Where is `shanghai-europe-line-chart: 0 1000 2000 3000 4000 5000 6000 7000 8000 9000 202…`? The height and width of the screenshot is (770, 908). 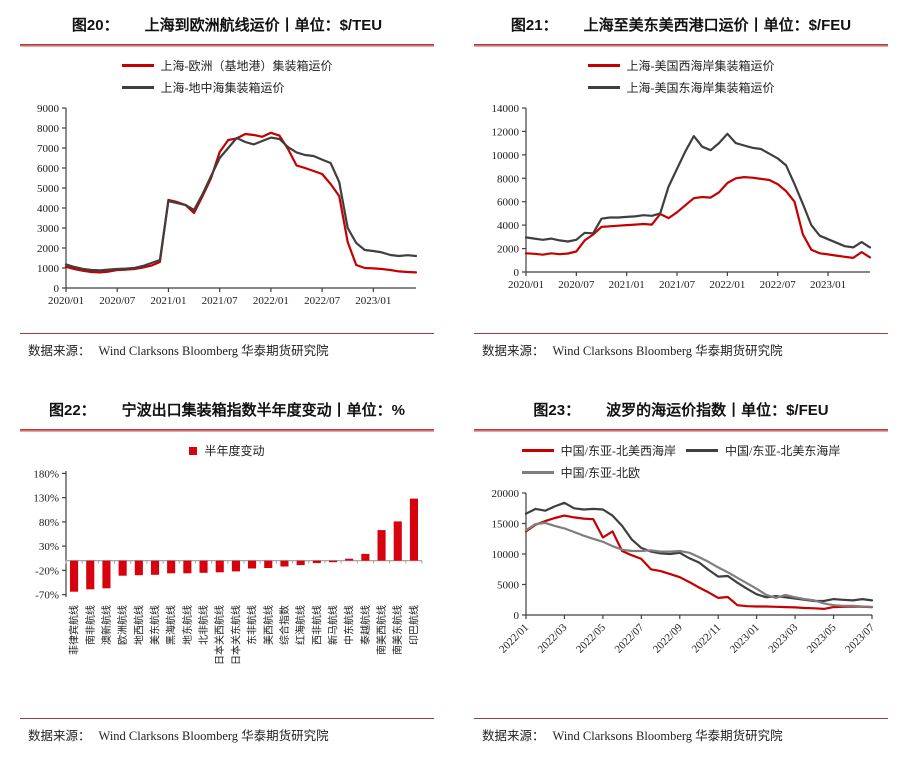
shanghai-europe-line-chart: 0 1000 2000 3000 4000 5000 6000 7000 8000 9000 202… is located at coordinates (227, 205).